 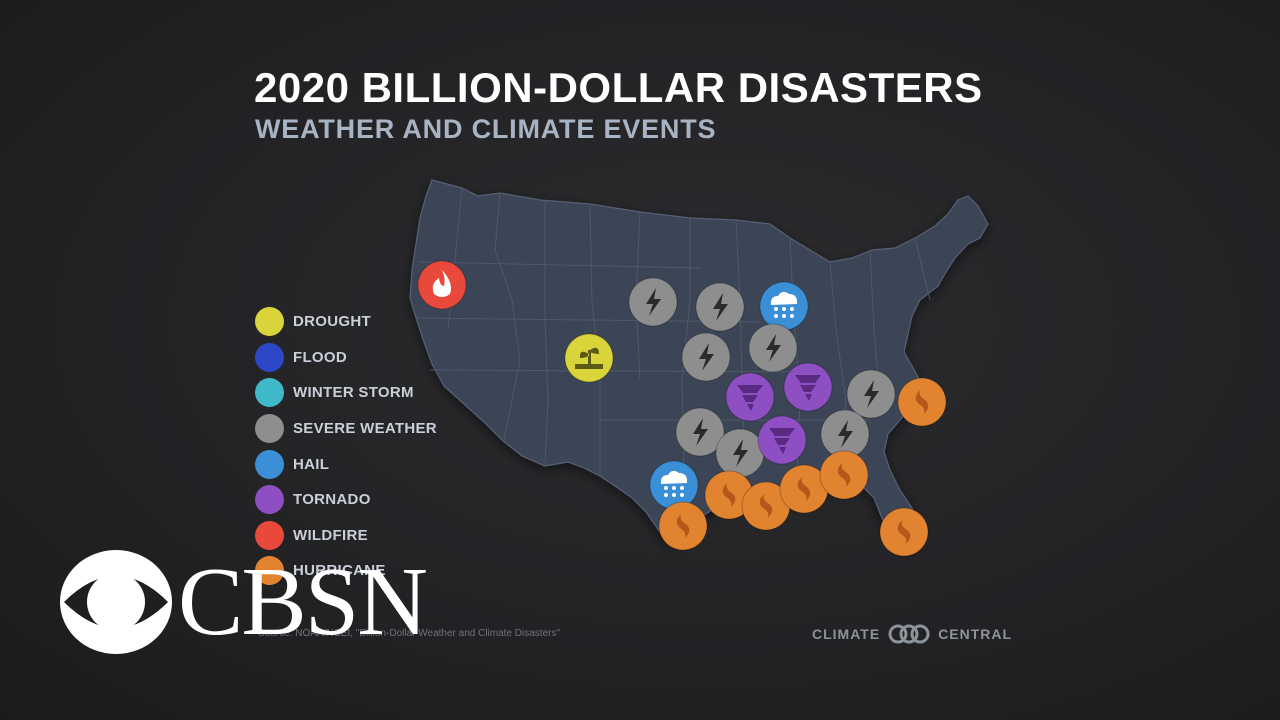 I want to click on legend-item-winter-storm: WINTER STORM, so click(x=365, y=393).